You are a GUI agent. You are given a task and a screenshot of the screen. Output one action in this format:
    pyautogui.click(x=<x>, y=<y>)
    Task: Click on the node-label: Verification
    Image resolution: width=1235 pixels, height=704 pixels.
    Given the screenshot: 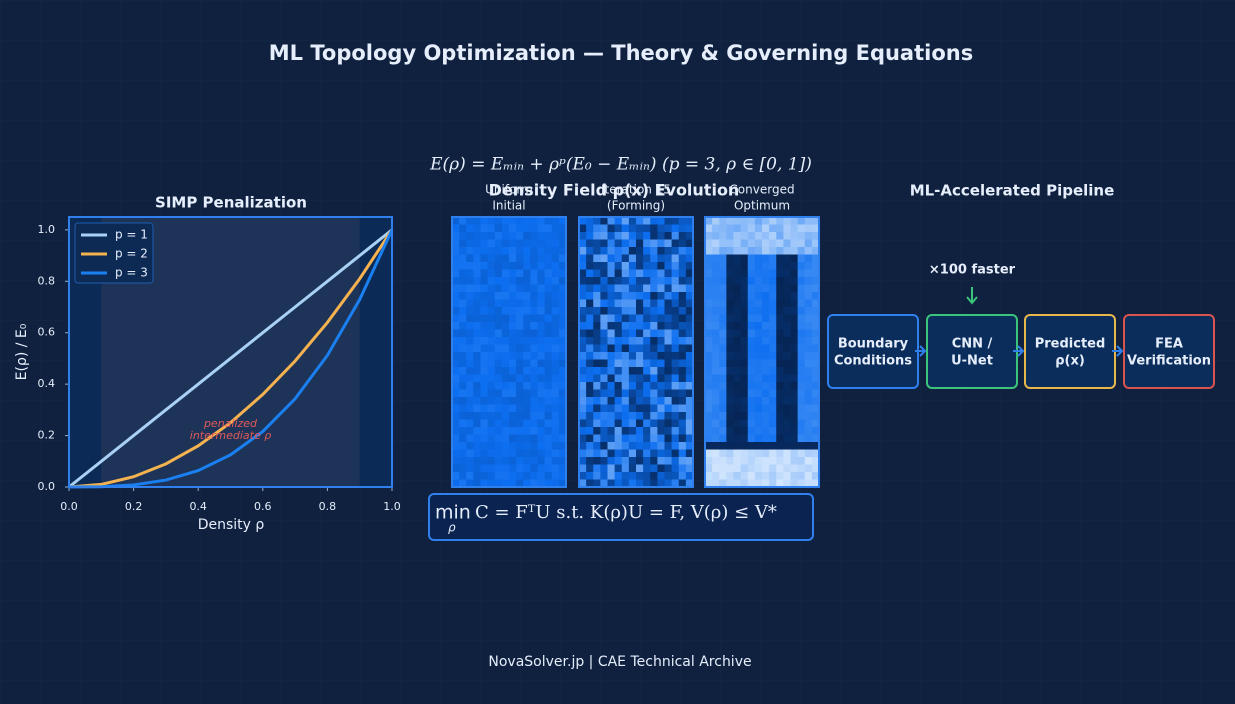 What is the action you would take?
    pyautogui.click(x=1169, y=361)
    